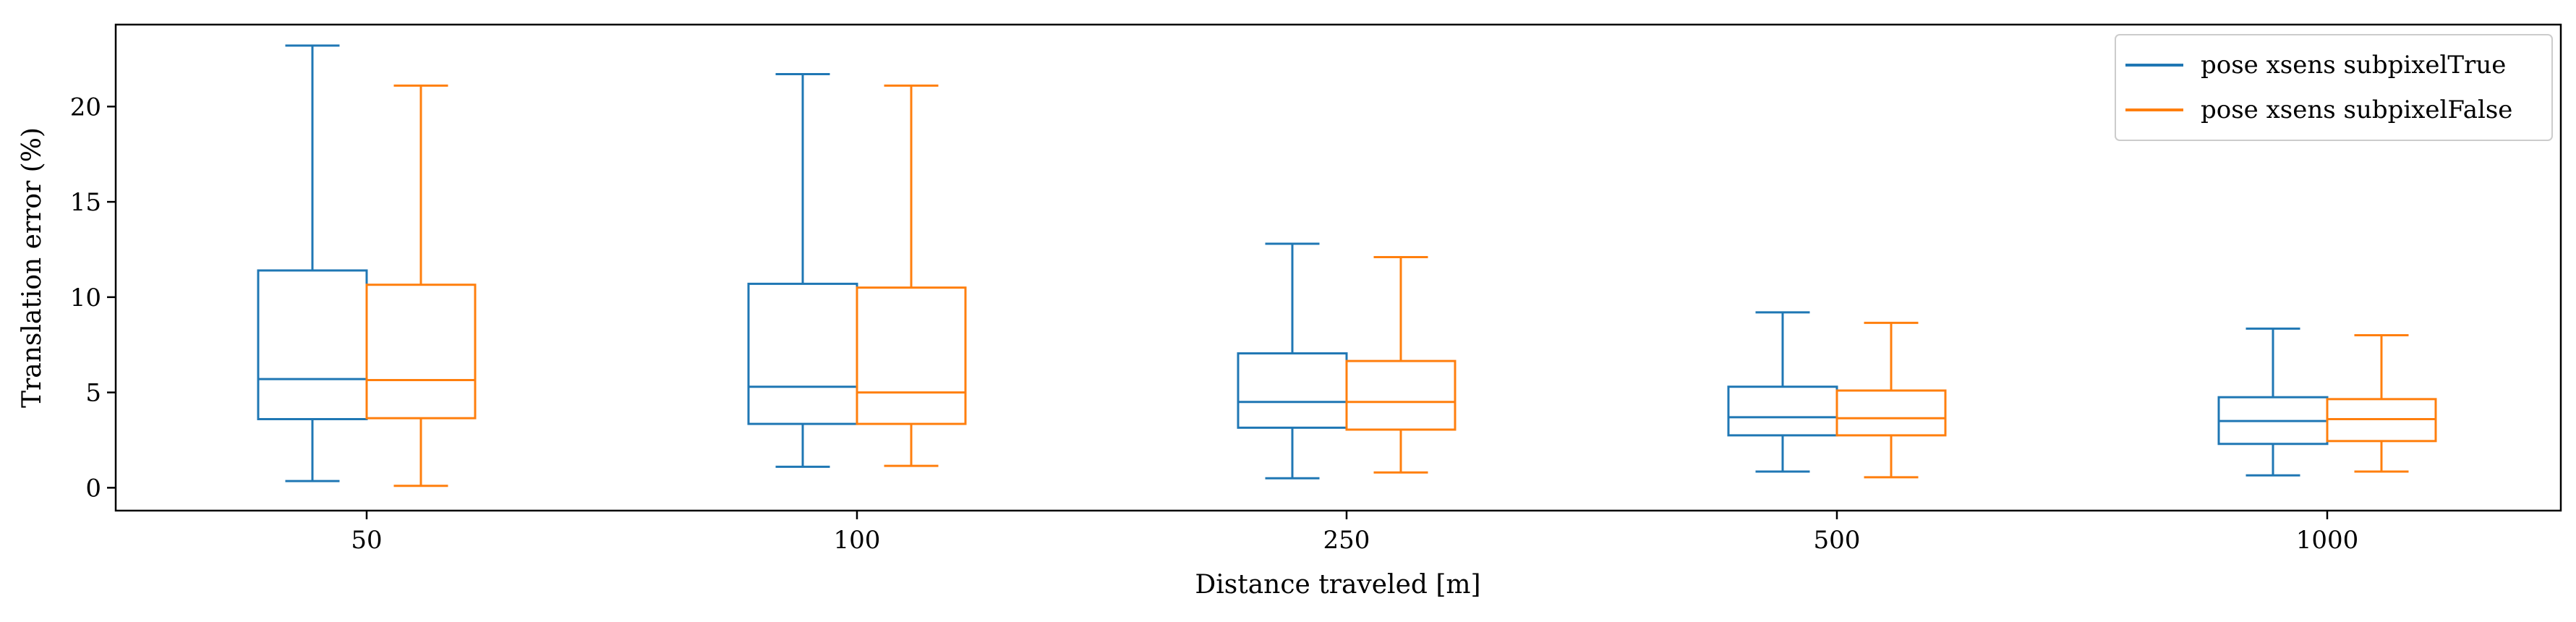 The width and height of the screenshot is (2576, 622). I want to click on x-tick-label: 1000, so click(2328, 540).